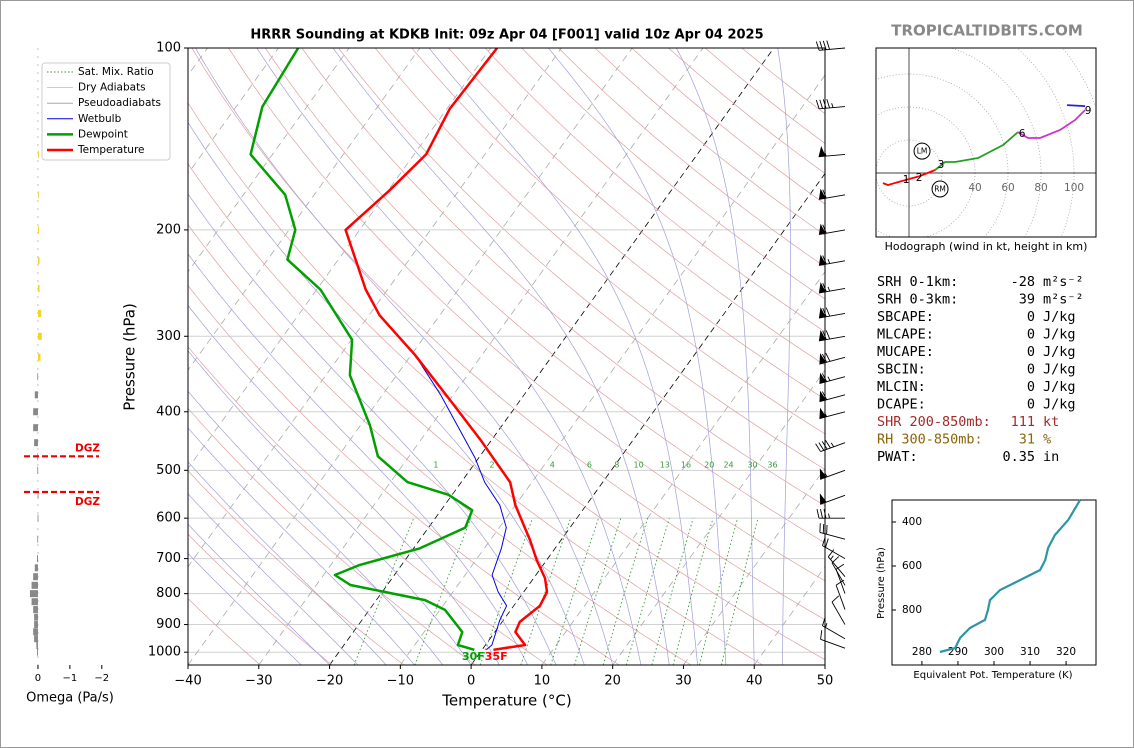  I want to click on param-name: PWAT:, so click(897, 457).